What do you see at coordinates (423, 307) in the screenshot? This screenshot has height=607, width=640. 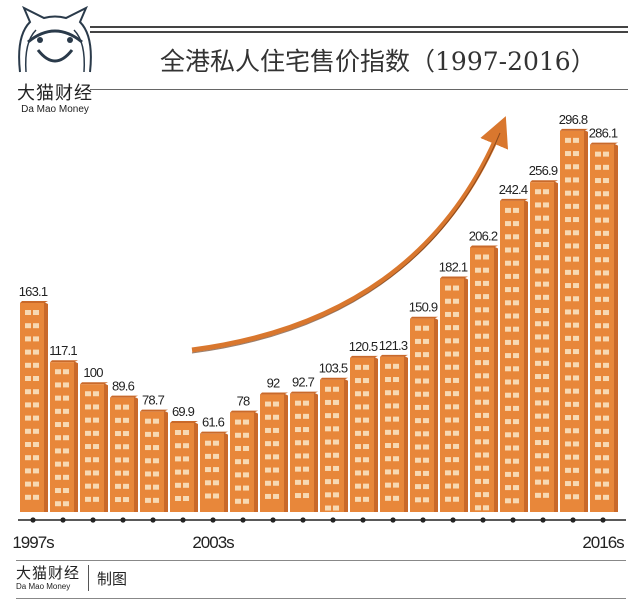 I see `data-label: 150.9` at bounding box center [423, 307].